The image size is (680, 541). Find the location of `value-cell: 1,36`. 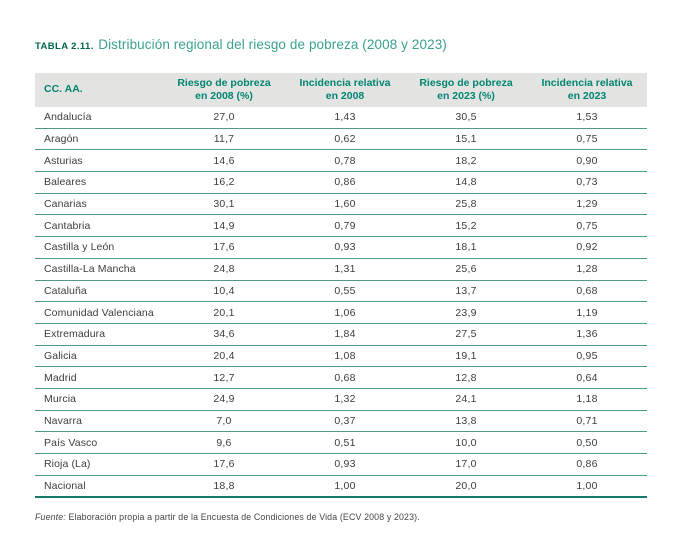

value-cell: 1,36 is located at coordinates (587, 334).